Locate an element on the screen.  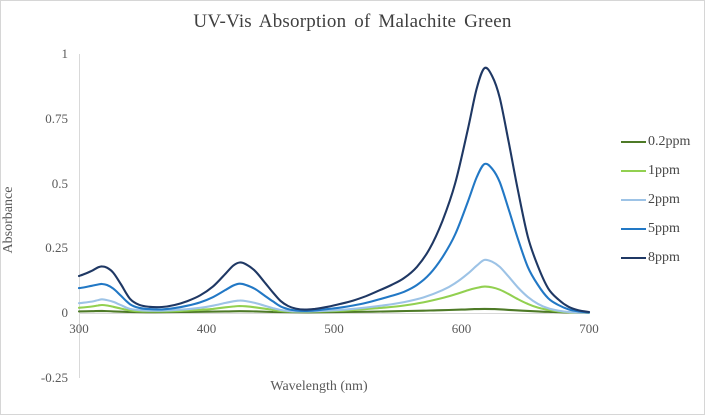
chart-title: UV-Vis Absorption of Malachite Green is located at coordinates (352, 21).